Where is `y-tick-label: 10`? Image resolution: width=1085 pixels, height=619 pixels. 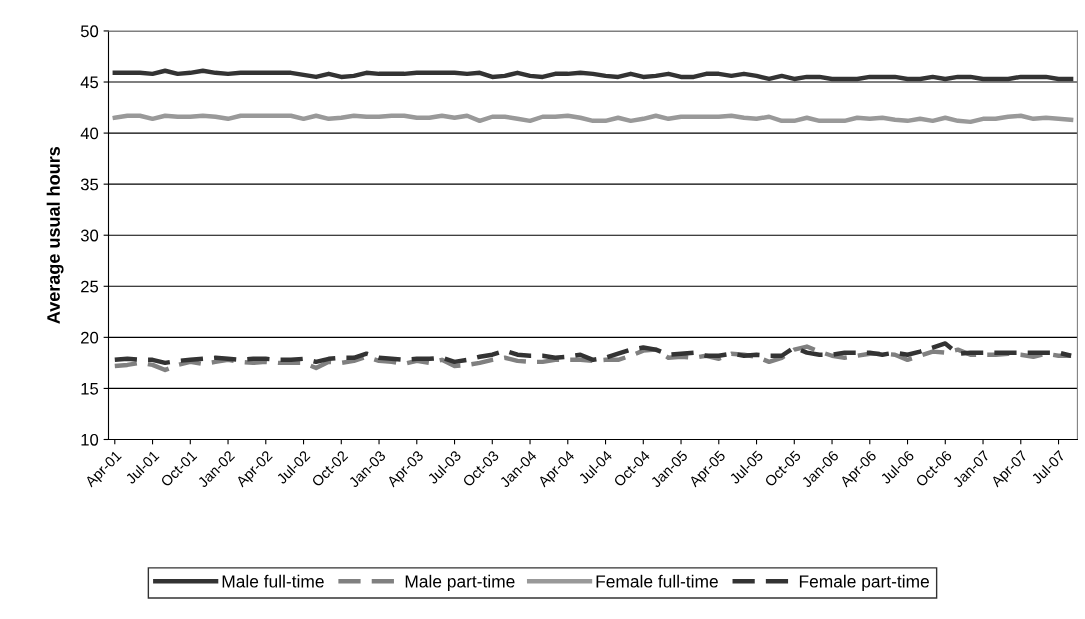 y-tick-label: 10 is located at coordinates (90, 439).